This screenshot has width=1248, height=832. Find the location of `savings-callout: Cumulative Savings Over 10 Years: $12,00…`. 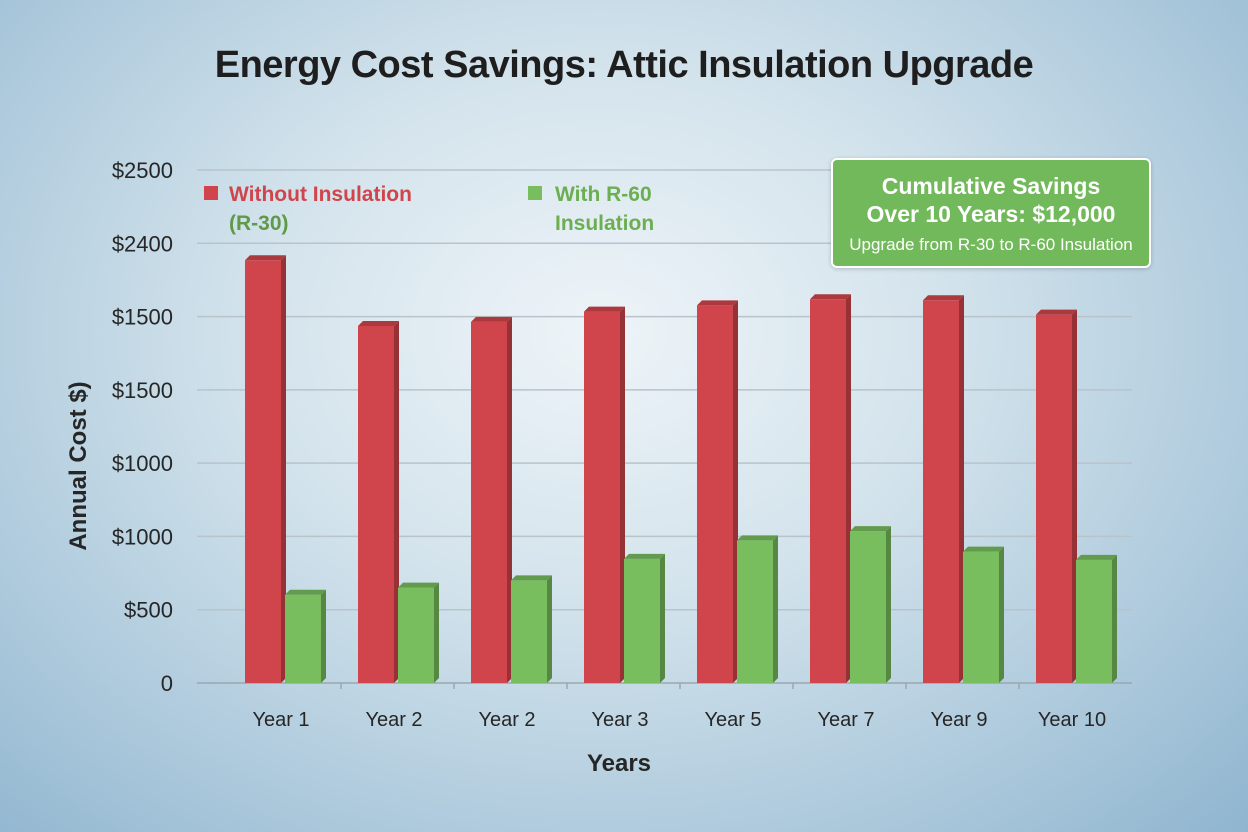

savings-callout: Cumulative Savings Over 10 Years: $12,00… is located at coordinates (991, 213).